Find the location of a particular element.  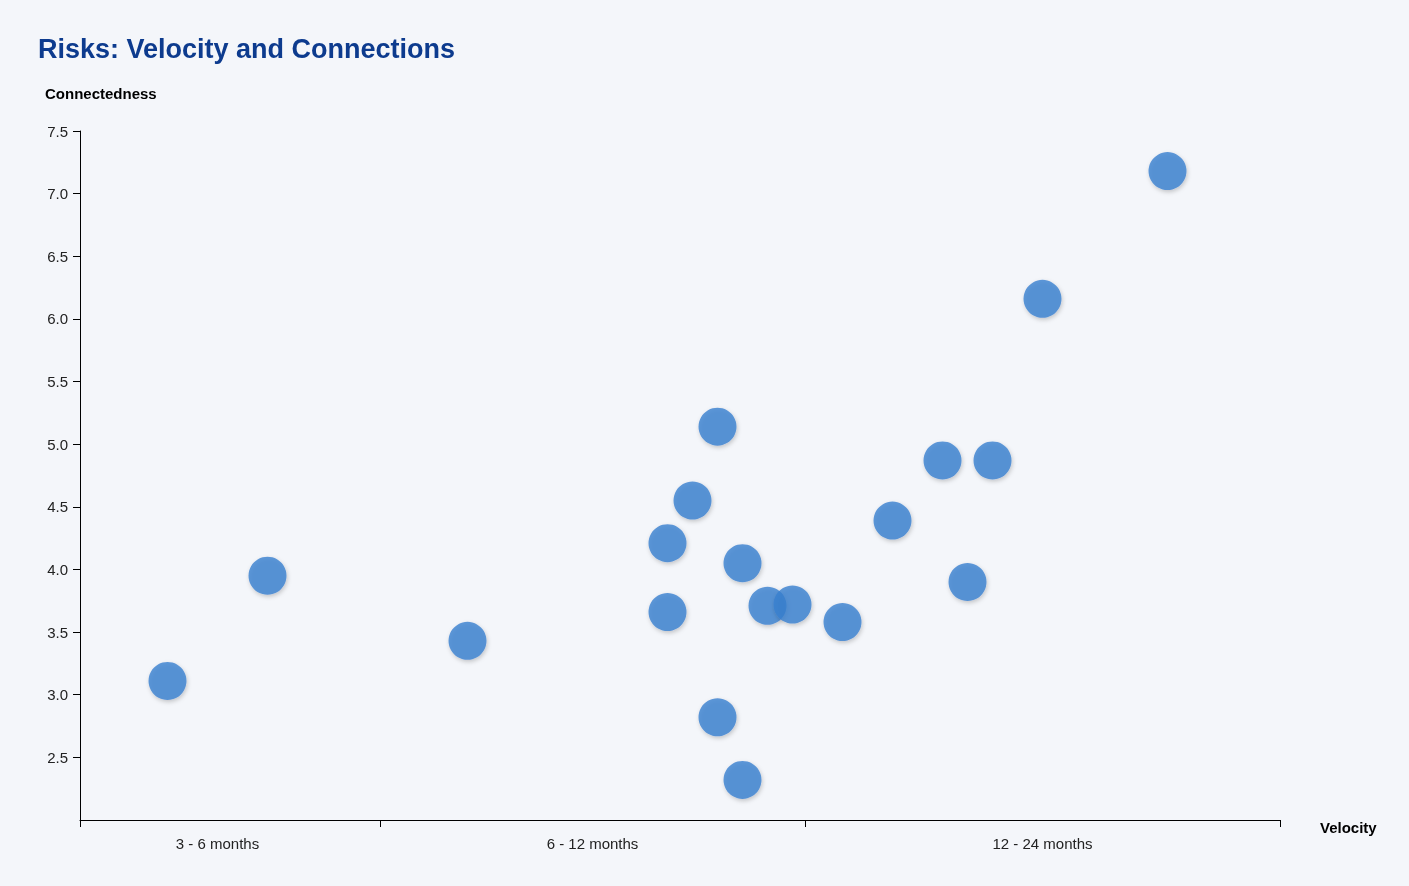

x-axis-title: Velocity is located at coordinates (1349, 827).